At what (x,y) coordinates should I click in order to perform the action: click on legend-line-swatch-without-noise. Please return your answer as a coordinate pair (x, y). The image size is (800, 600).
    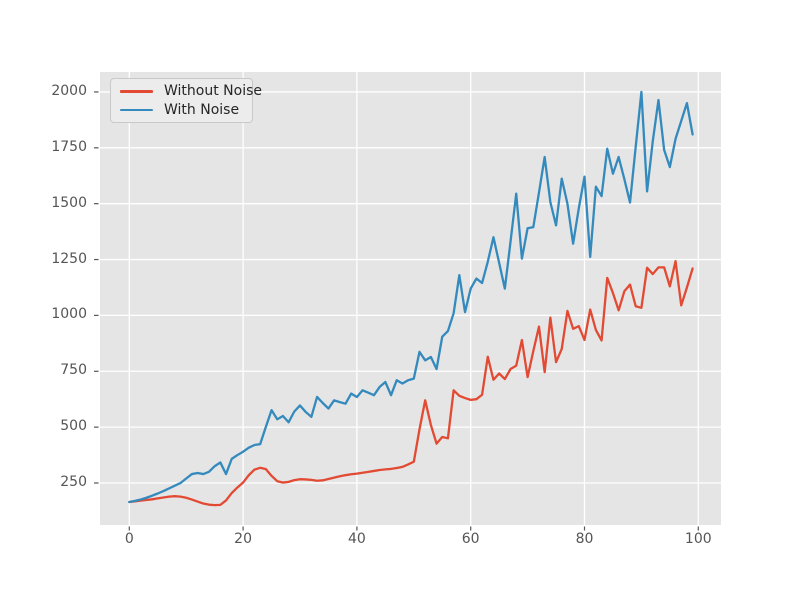
    Looking at the image, I should click on (136, 91).